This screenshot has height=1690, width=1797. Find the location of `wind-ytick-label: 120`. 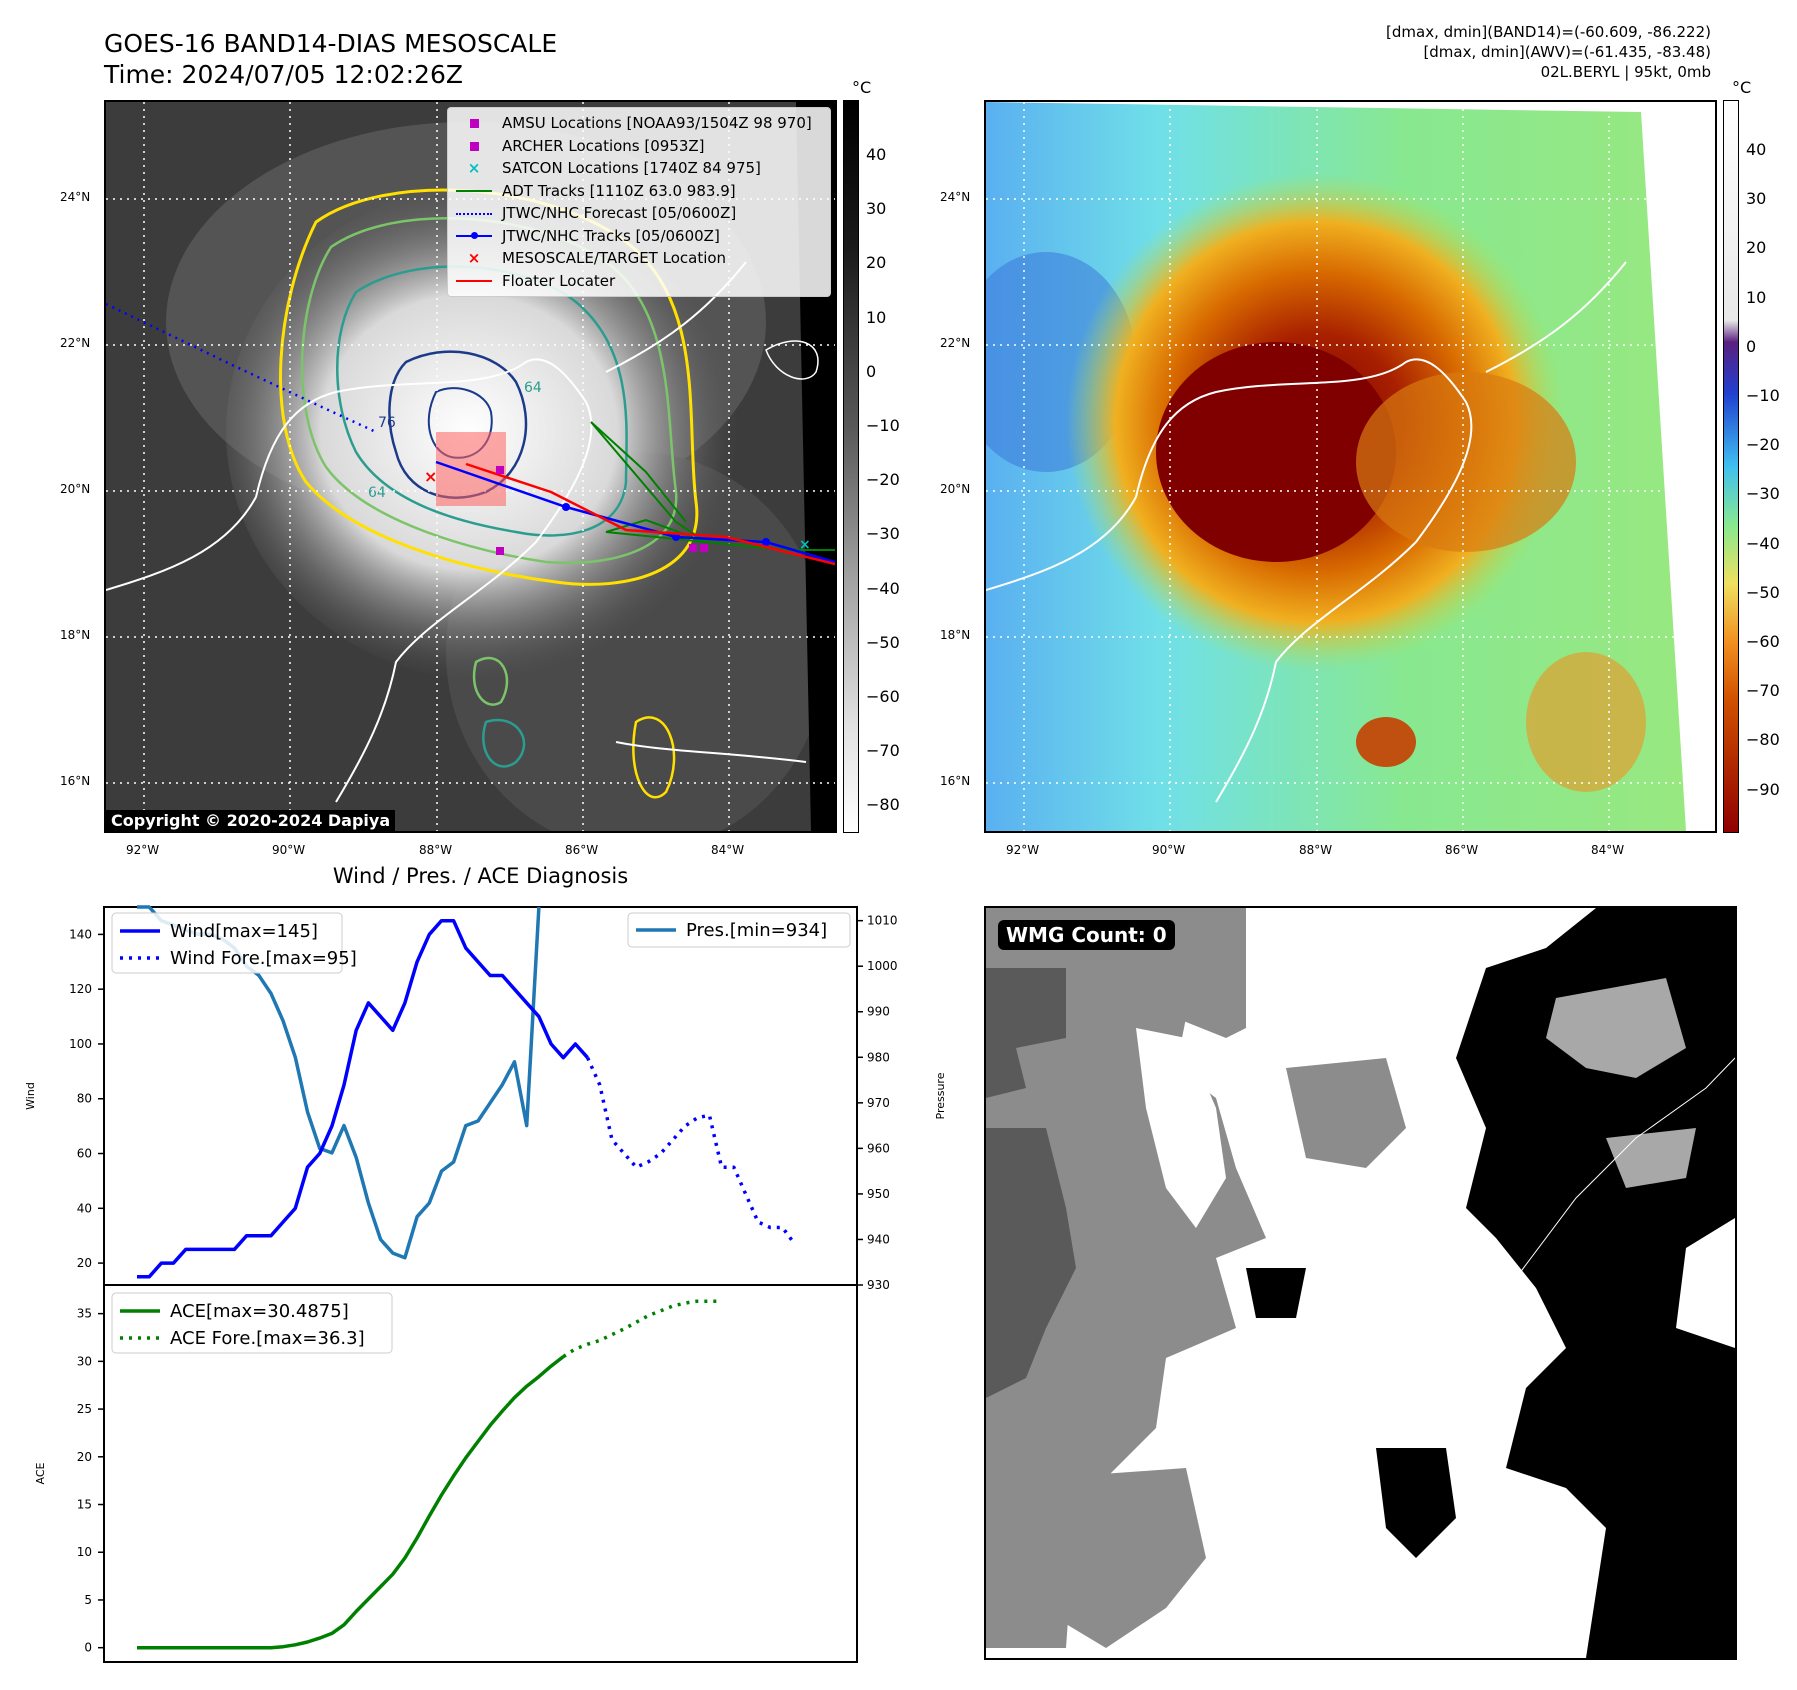

wind-ytick-label: 120 is located at coordinates (80, 989).